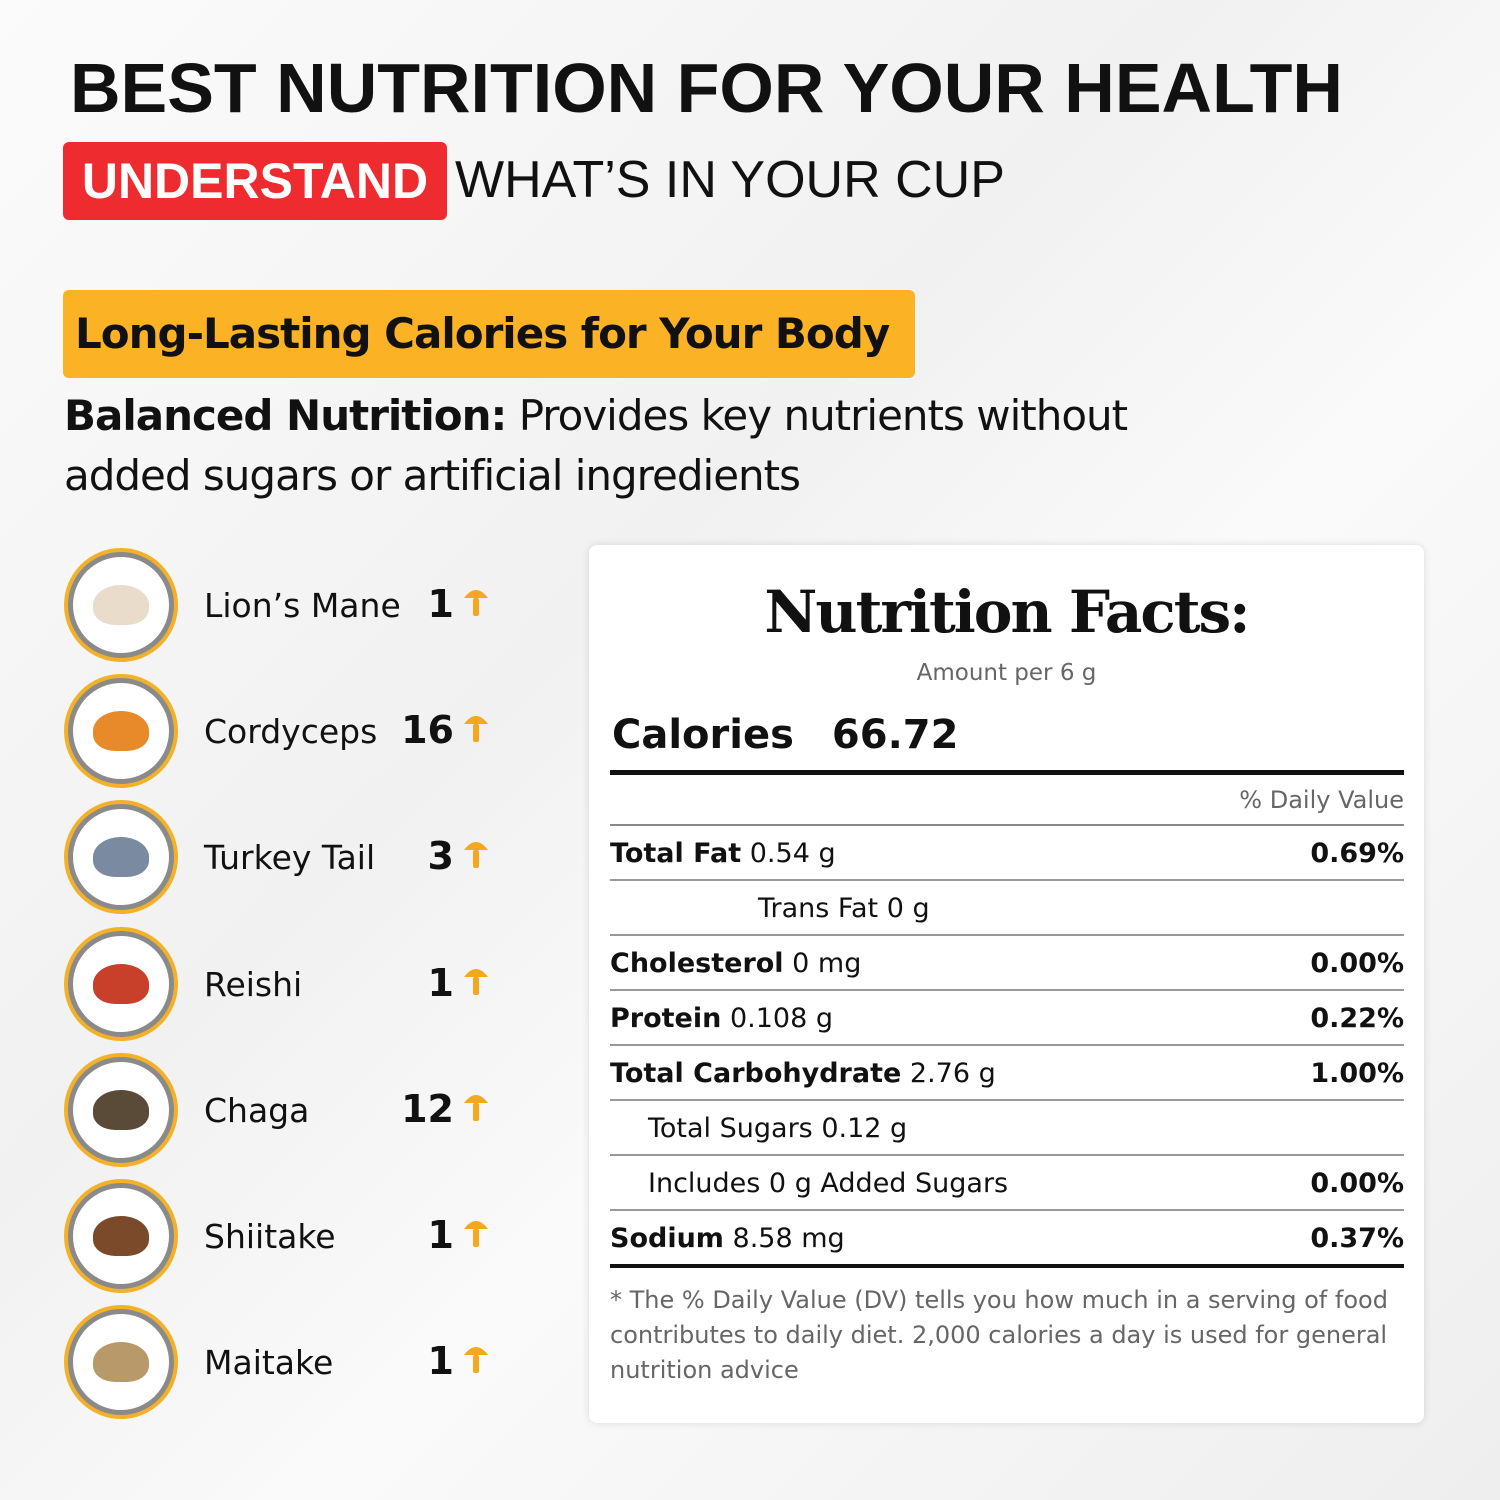 The image size is (1500, 1500). I want to click on nutrient: Cholesterol 0 mg, so click(735, 963).